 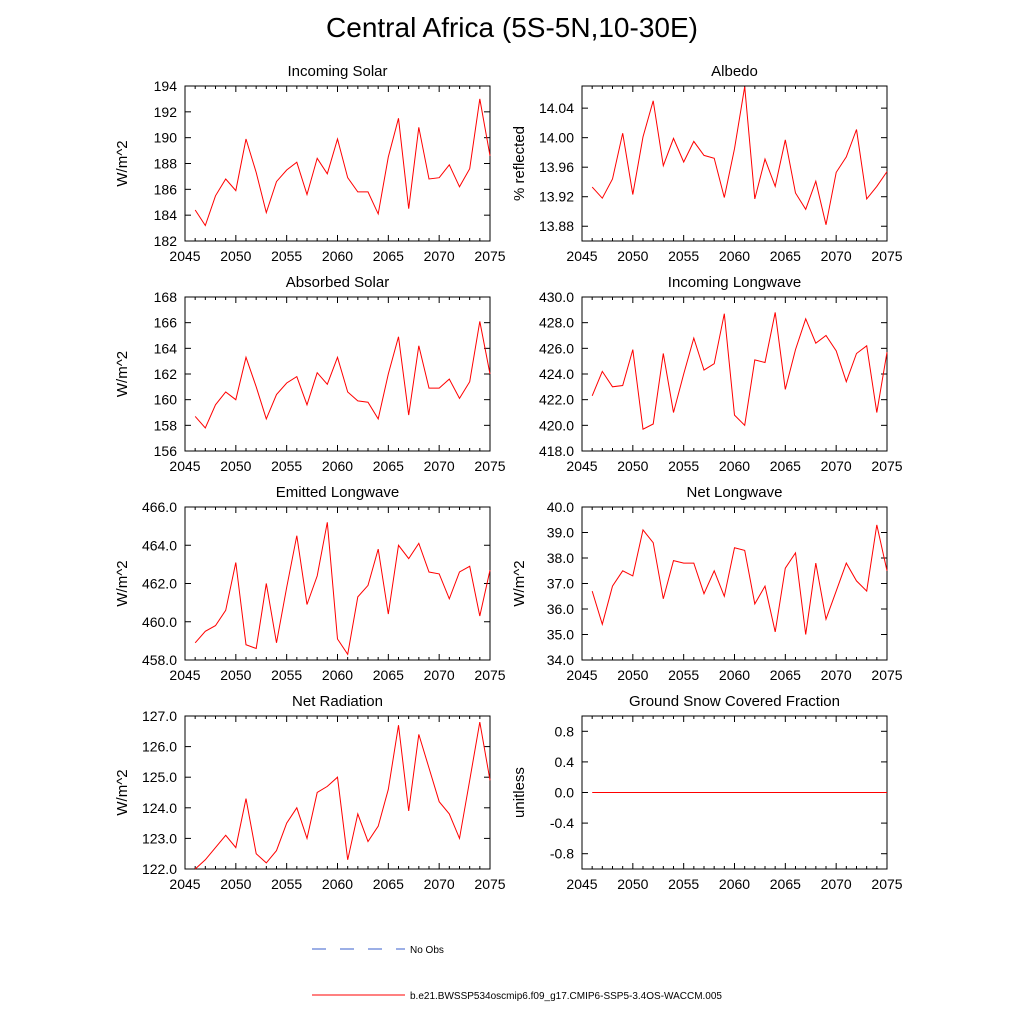 What do you see at coordinates (159, 716) in the screenshot?
I see `y-tick-label: 127.0` at bounding box center [159, 716].